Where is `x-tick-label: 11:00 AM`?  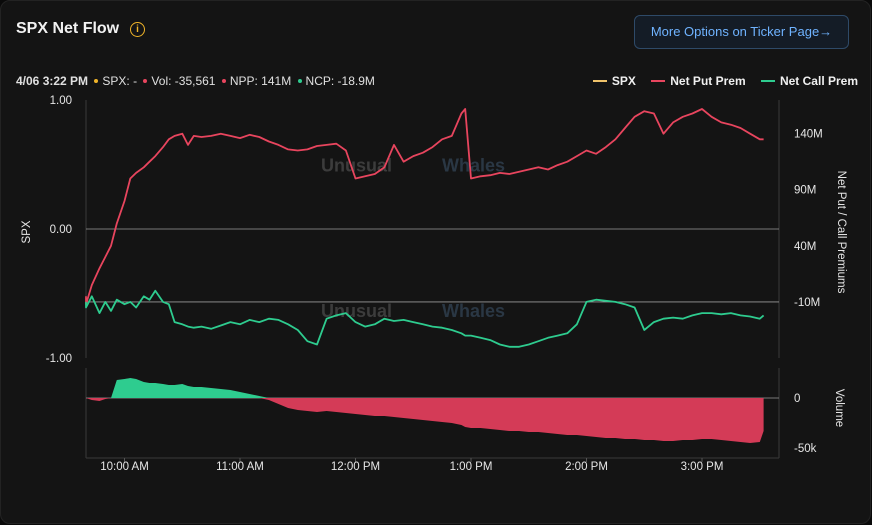 x-tick-label: 11:00 AM is located at coordinates (240, 467).